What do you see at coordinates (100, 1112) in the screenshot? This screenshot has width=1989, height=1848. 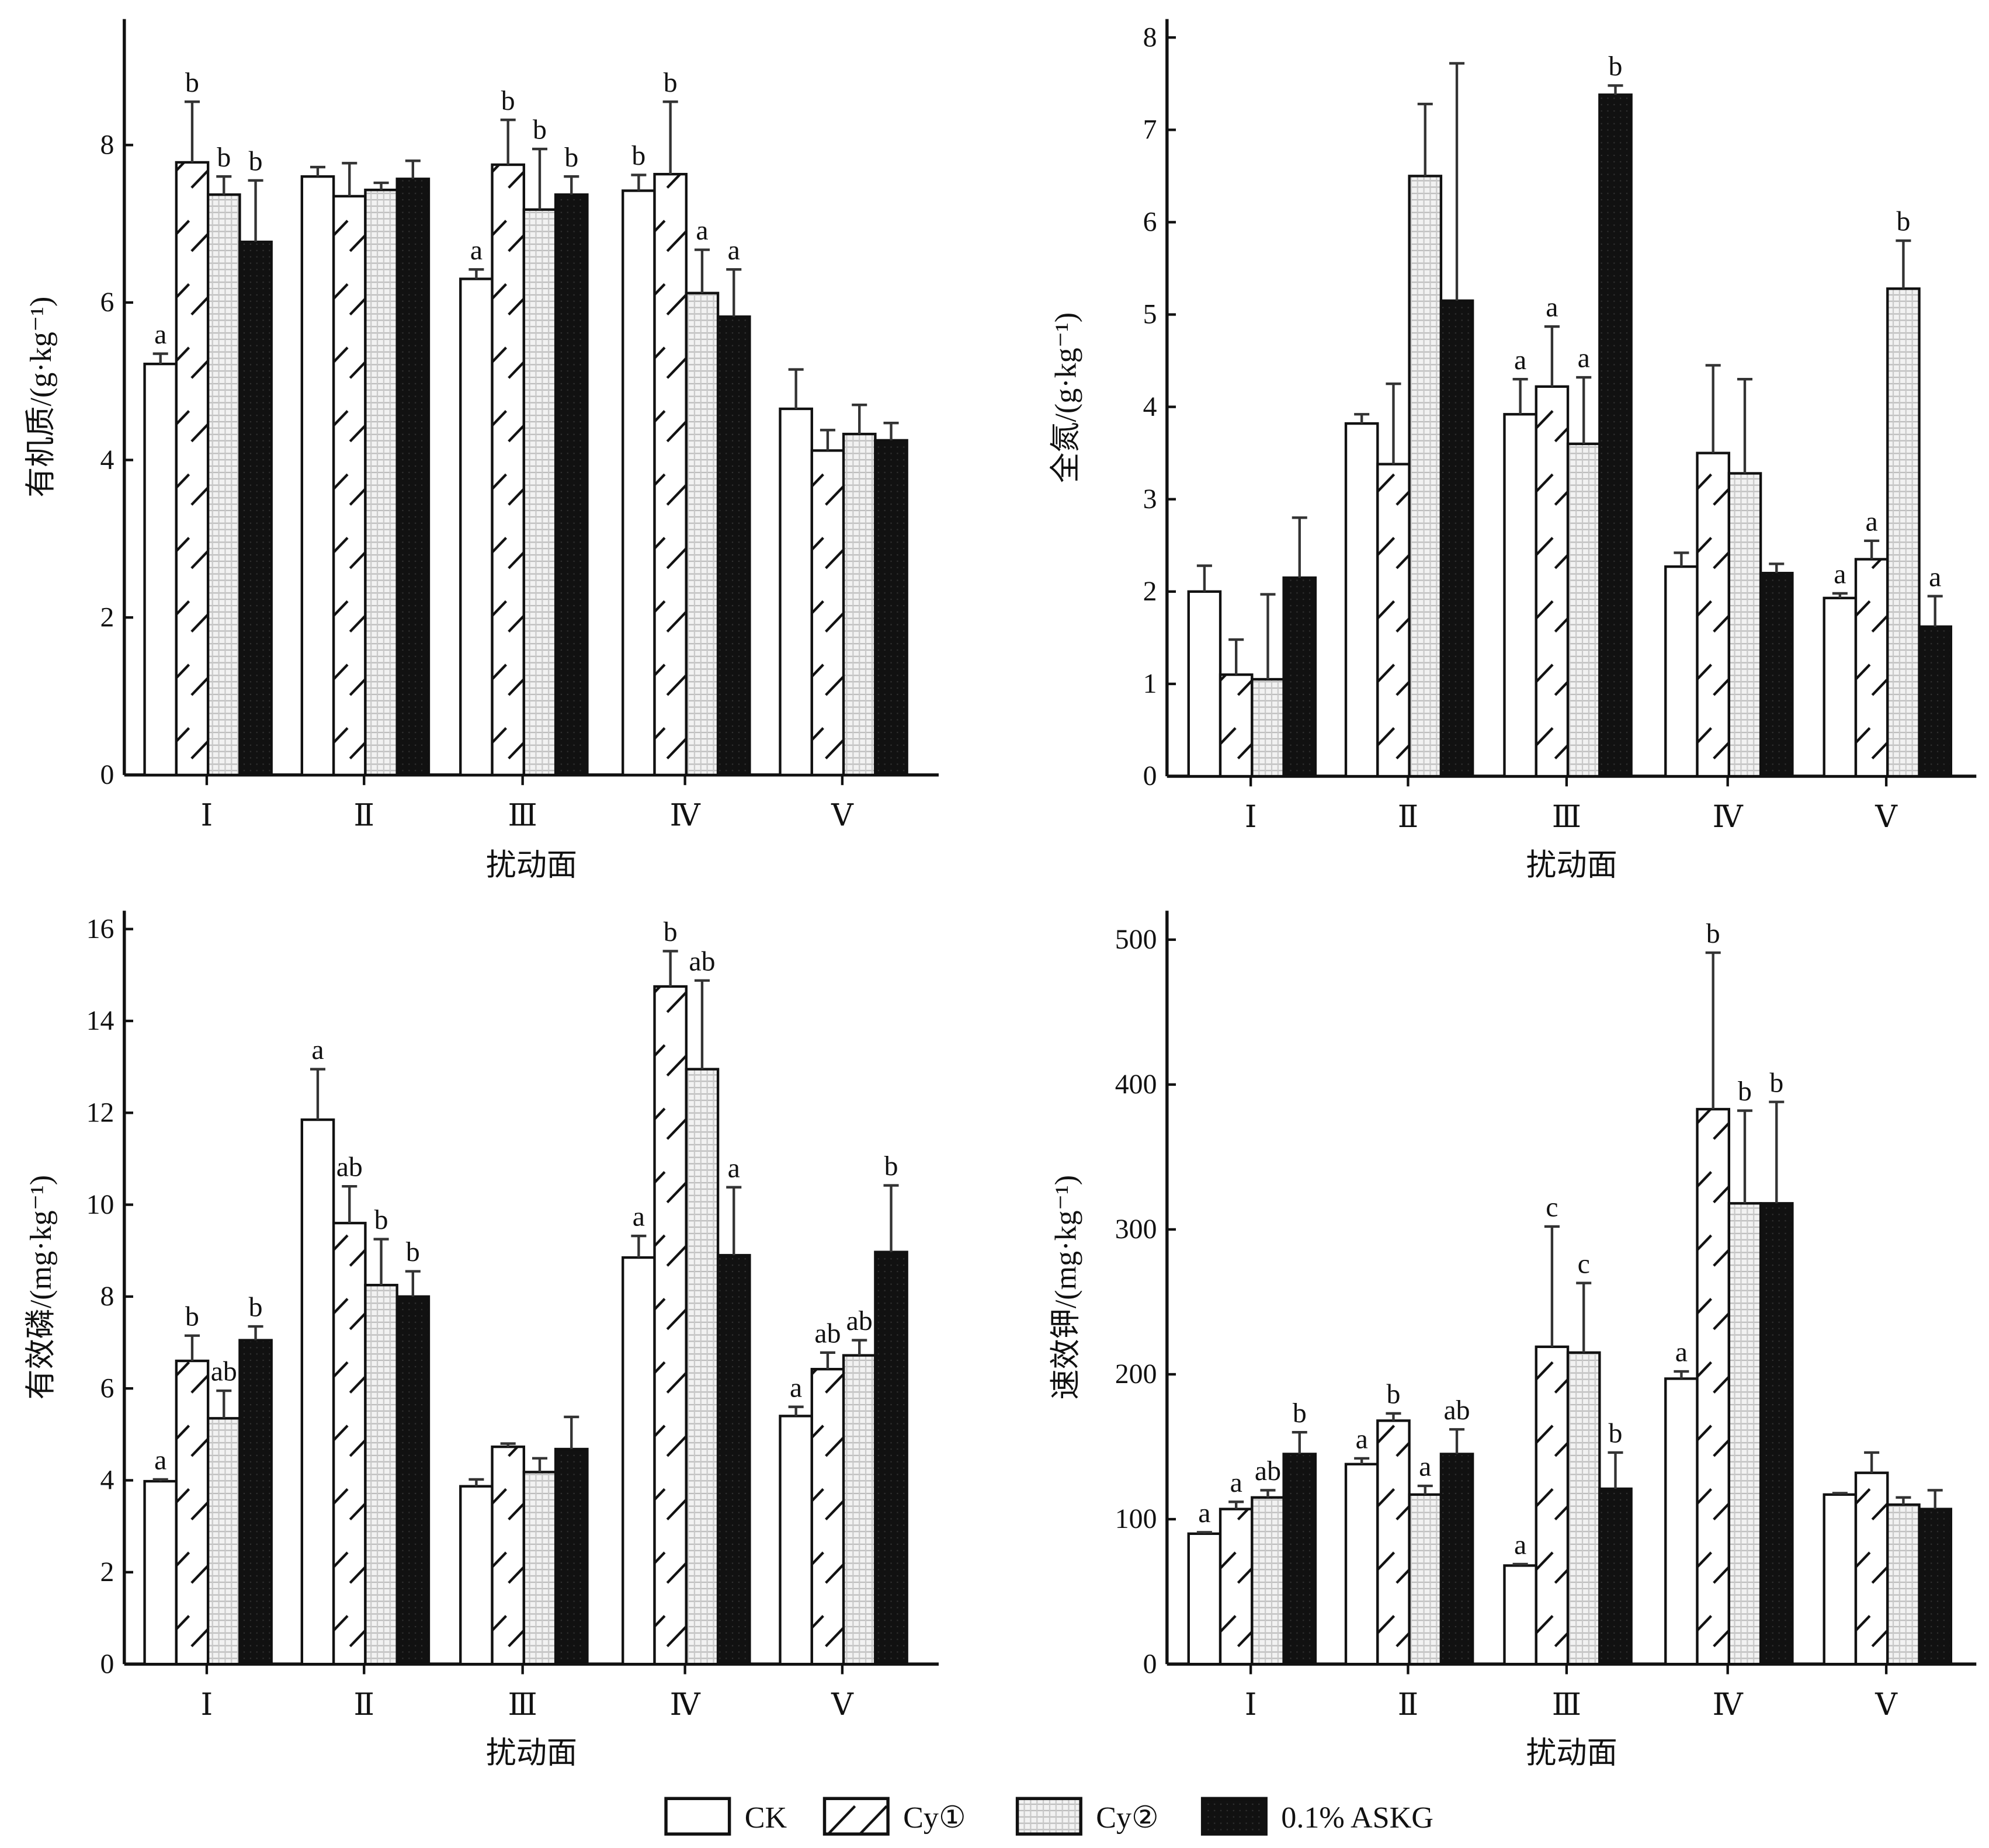 I see `y-tick-label: 12` at bounding box center [100, 1112].